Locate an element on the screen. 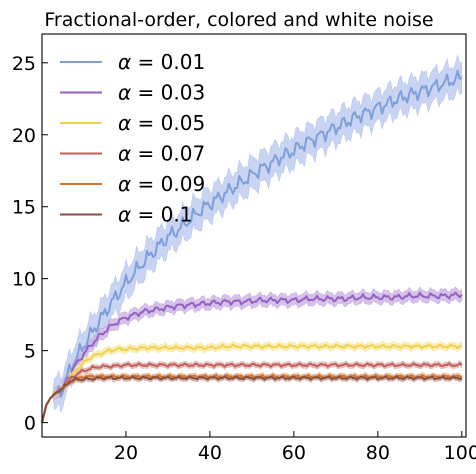 This screenshot has height=474, width=476. y-tick-label: 0 is located at coordinates (30, 424).